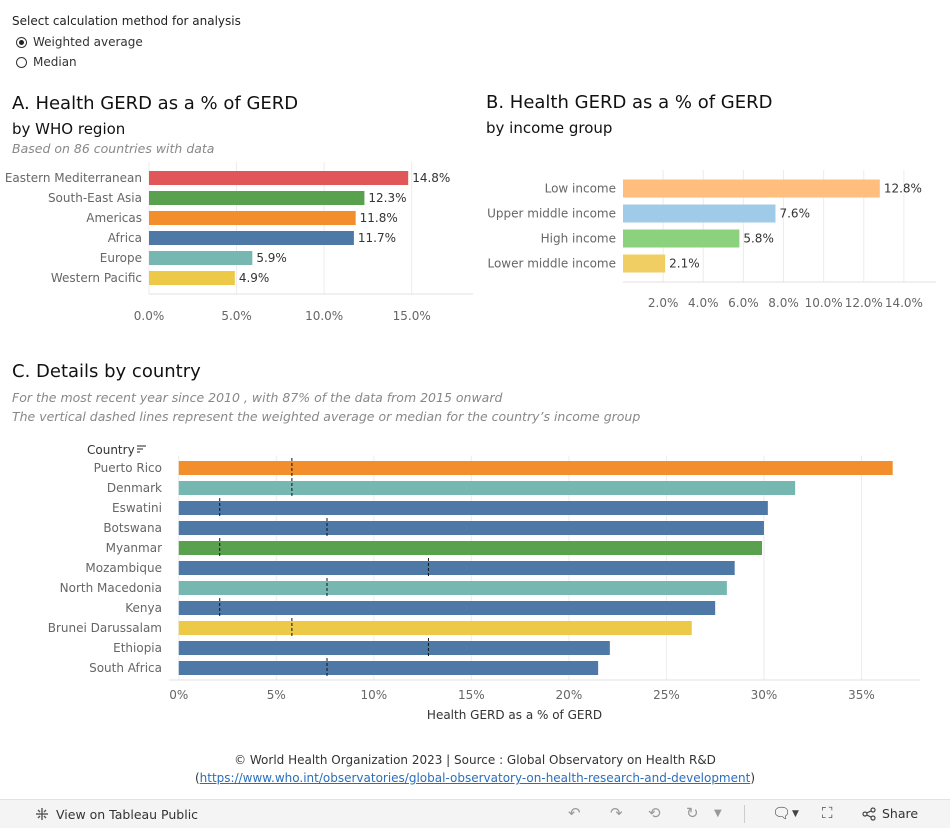 The width and height of the screenshot is (950, 828). Describe the element at coordinates (764, 695) in the screenshot. I see `x-tick-label: 30%` at that location.